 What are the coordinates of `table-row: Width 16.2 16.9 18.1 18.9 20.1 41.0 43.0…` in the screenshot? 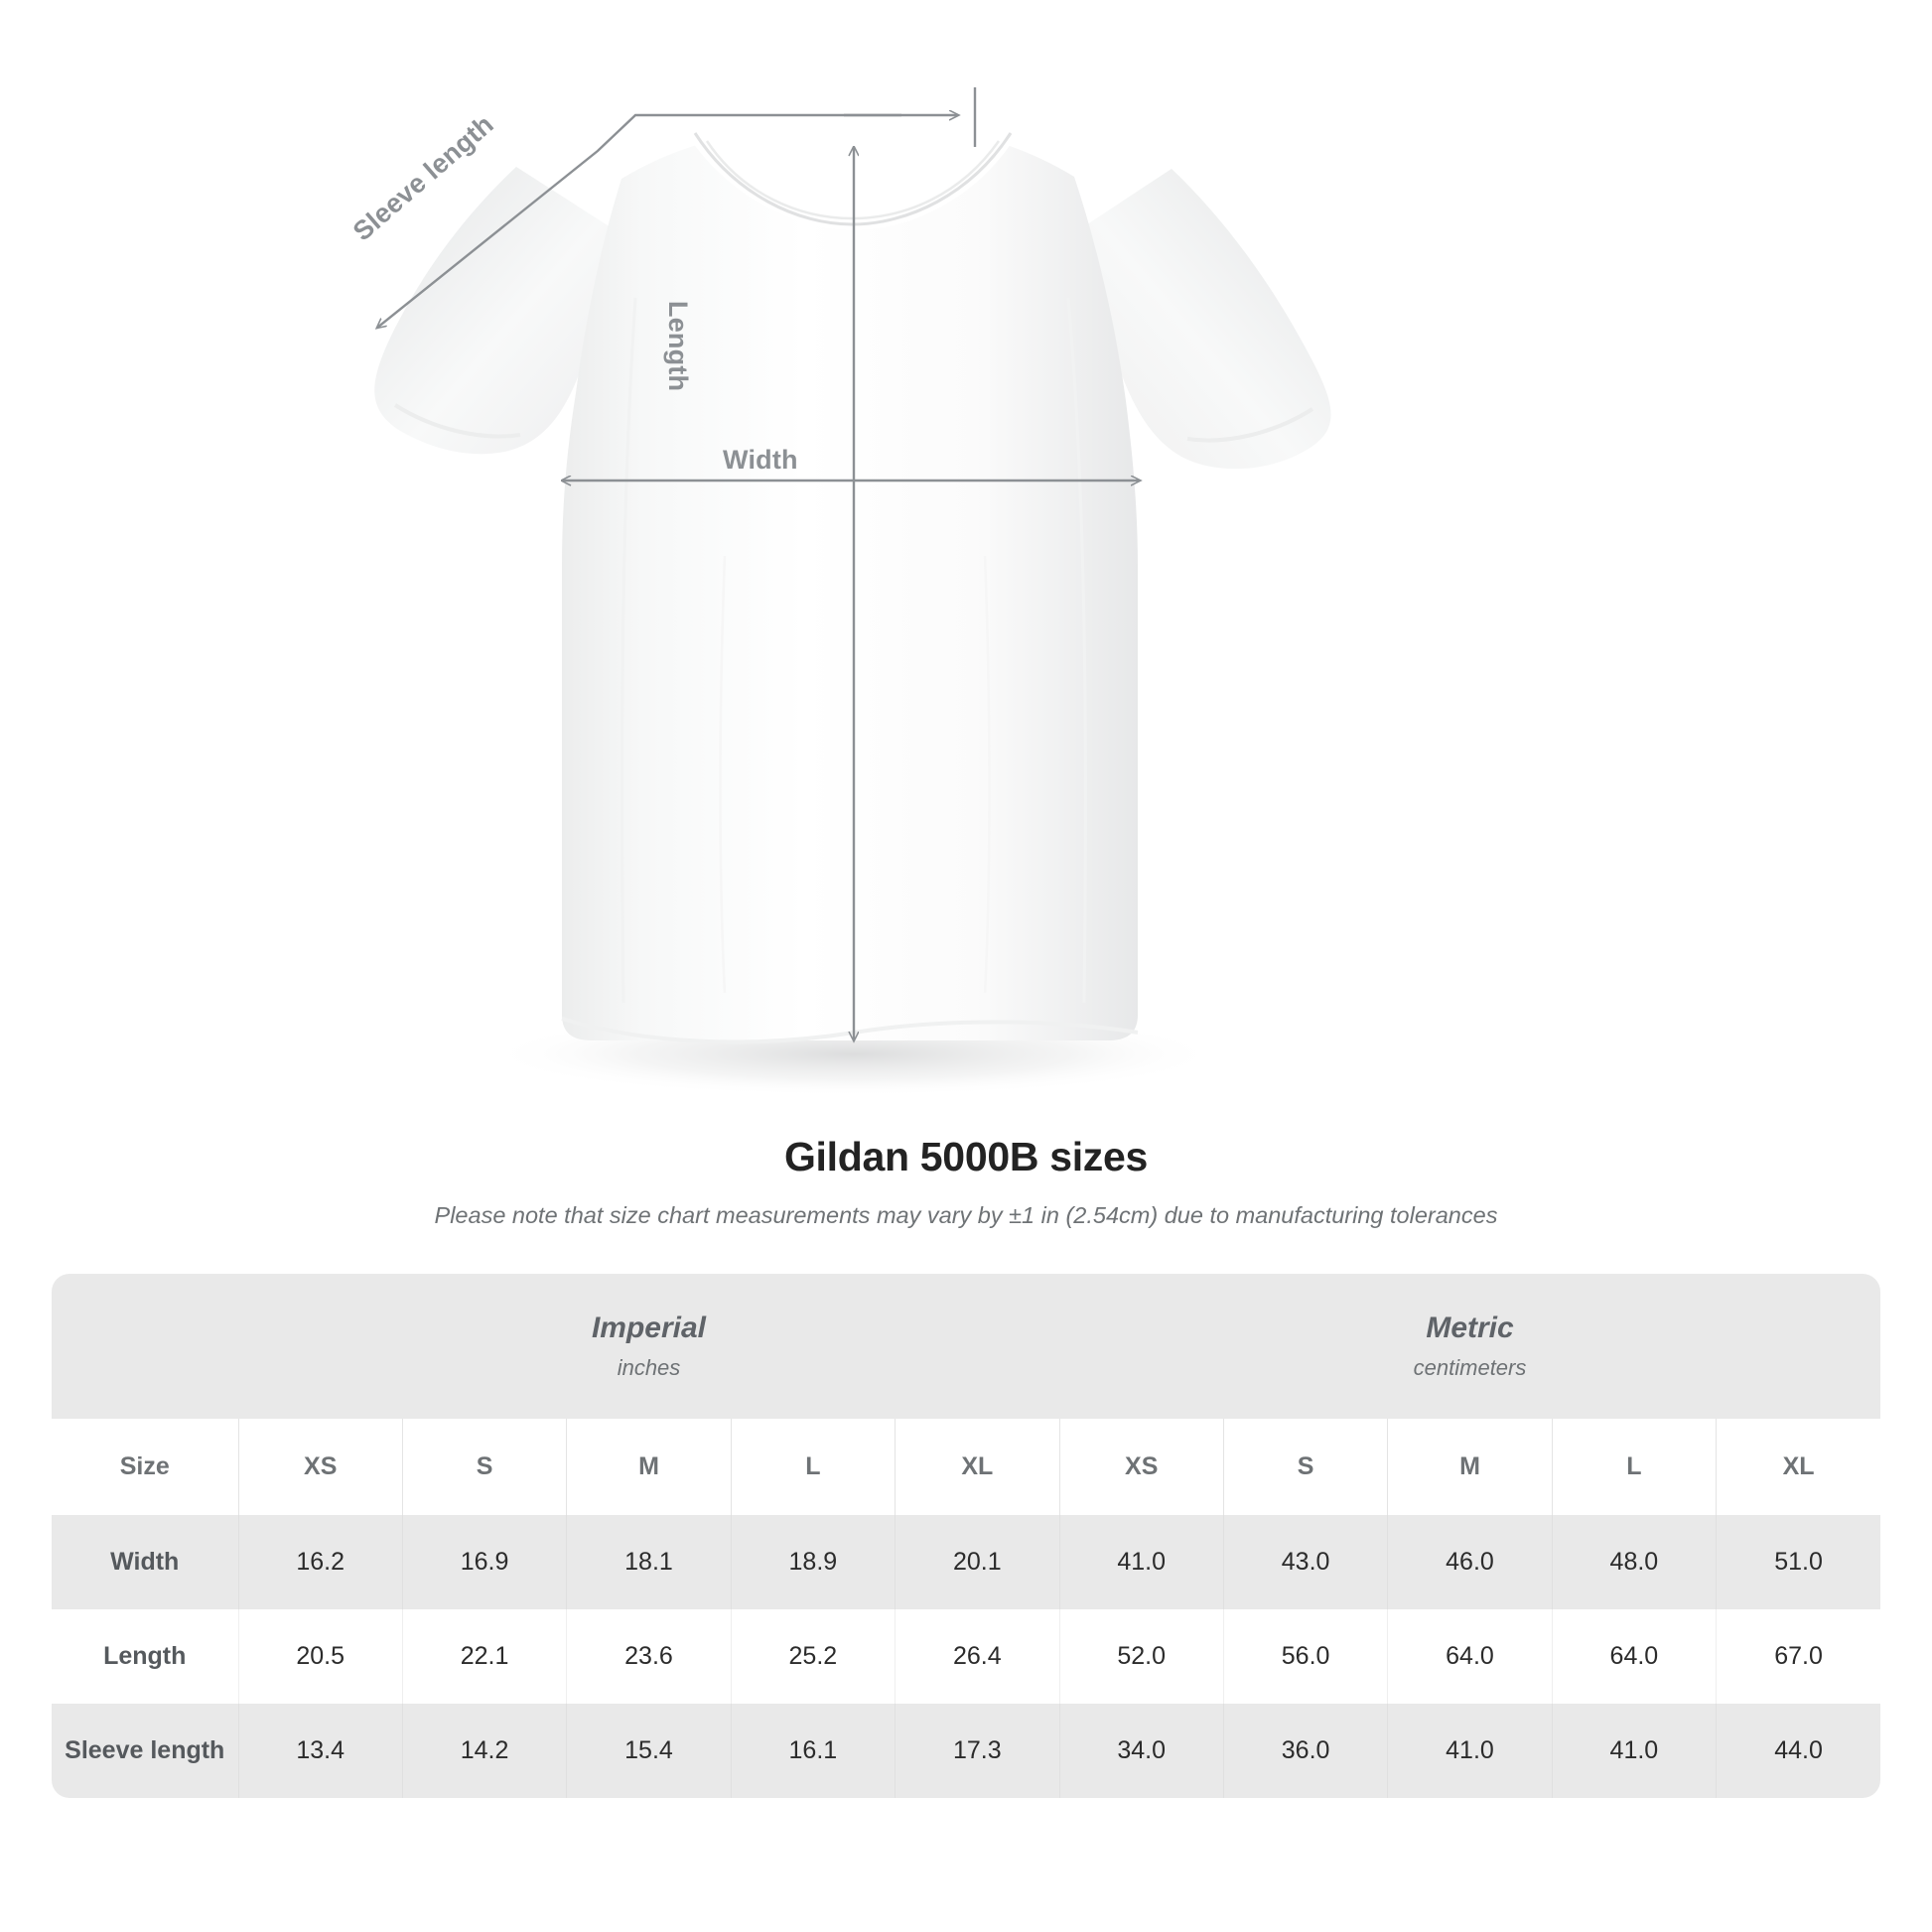 It's located at (966, 1562).